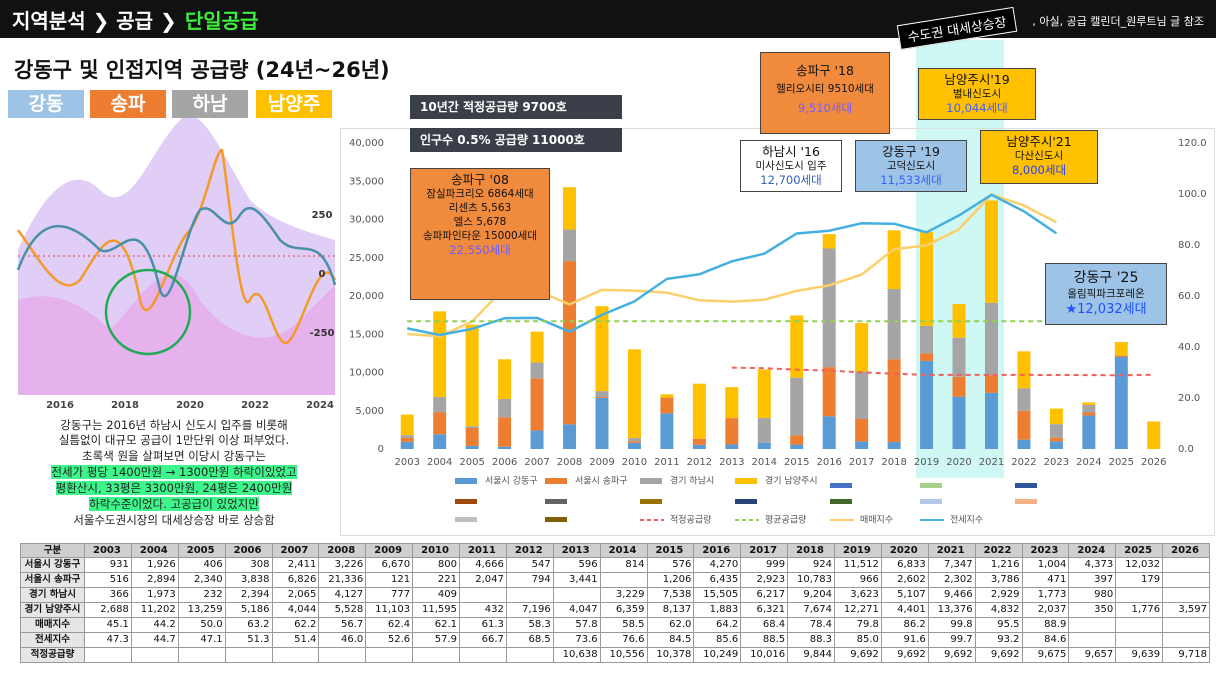 The height and width of the screenshot is (684, 1216). Describe the element at coordinates (765, 580) in the screenshot. I see `table-cell: 2,923` at that location.